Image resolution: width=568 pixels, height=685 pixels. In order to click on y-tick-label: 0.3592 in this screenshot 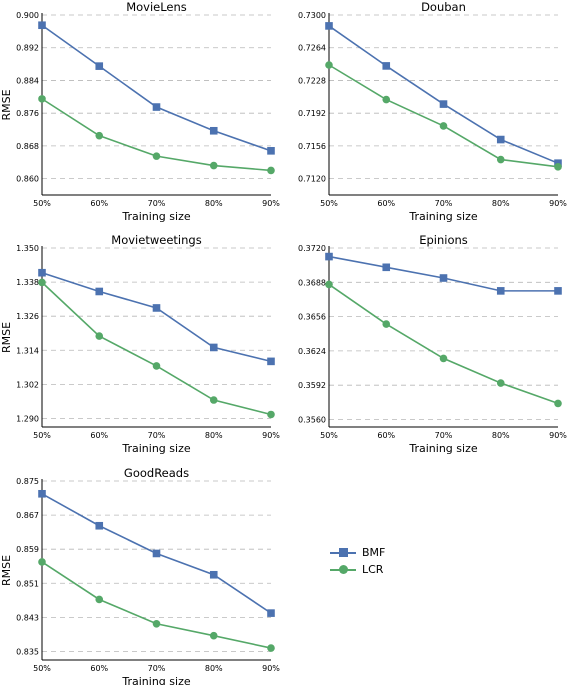, I will do `click(312, 385)`.